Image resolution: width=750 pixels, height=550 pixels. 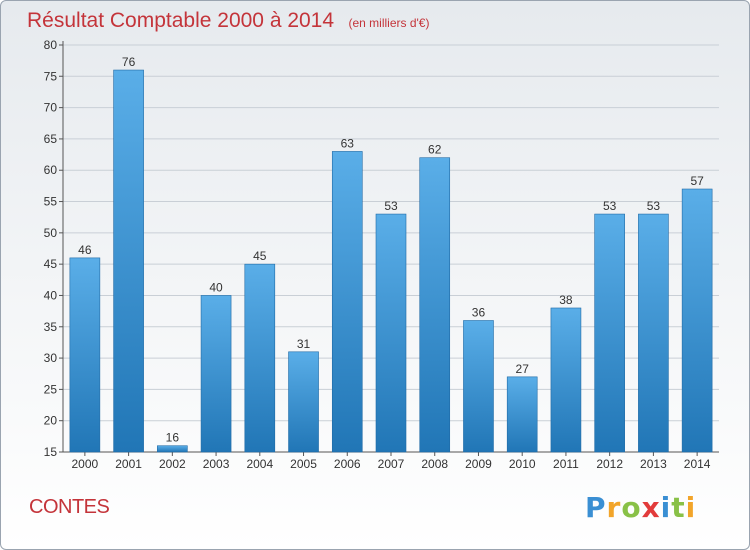 I want to click on bar-2013, so click(x=653, y=333).